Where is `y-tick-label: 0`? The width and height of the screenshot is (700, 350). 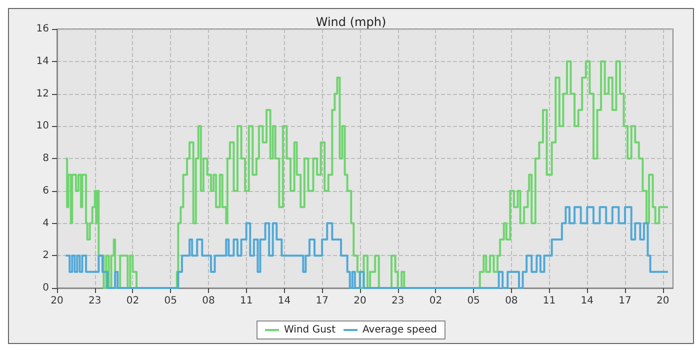
y-tick-label: 0 is located at coordinates (45, 288).